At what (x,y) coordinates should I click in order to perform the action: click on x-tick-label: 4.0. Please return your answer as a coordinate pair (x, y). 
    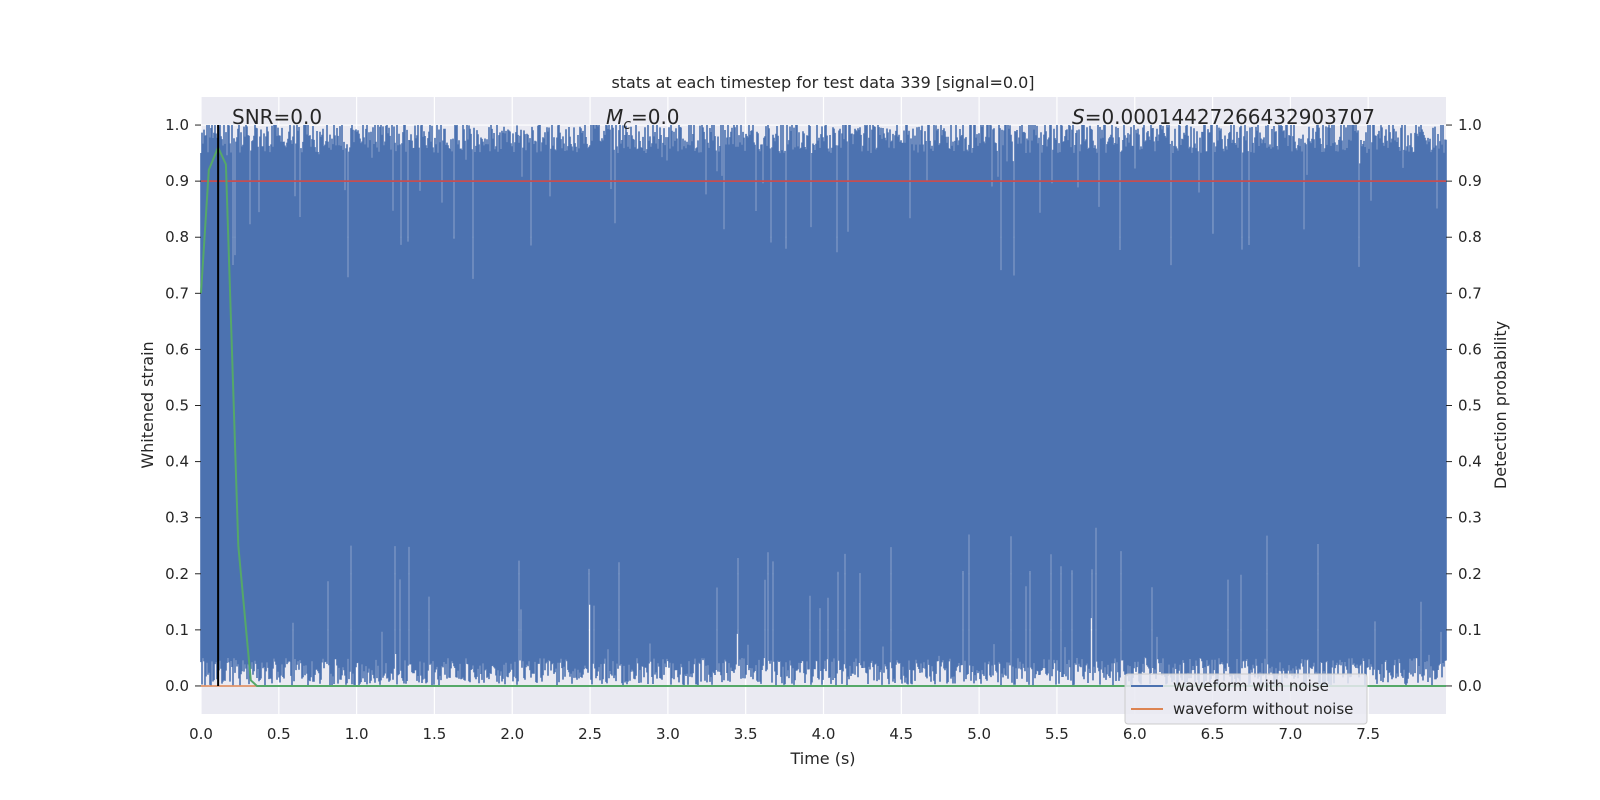
    Looking at the image, I should click on (824, 734).